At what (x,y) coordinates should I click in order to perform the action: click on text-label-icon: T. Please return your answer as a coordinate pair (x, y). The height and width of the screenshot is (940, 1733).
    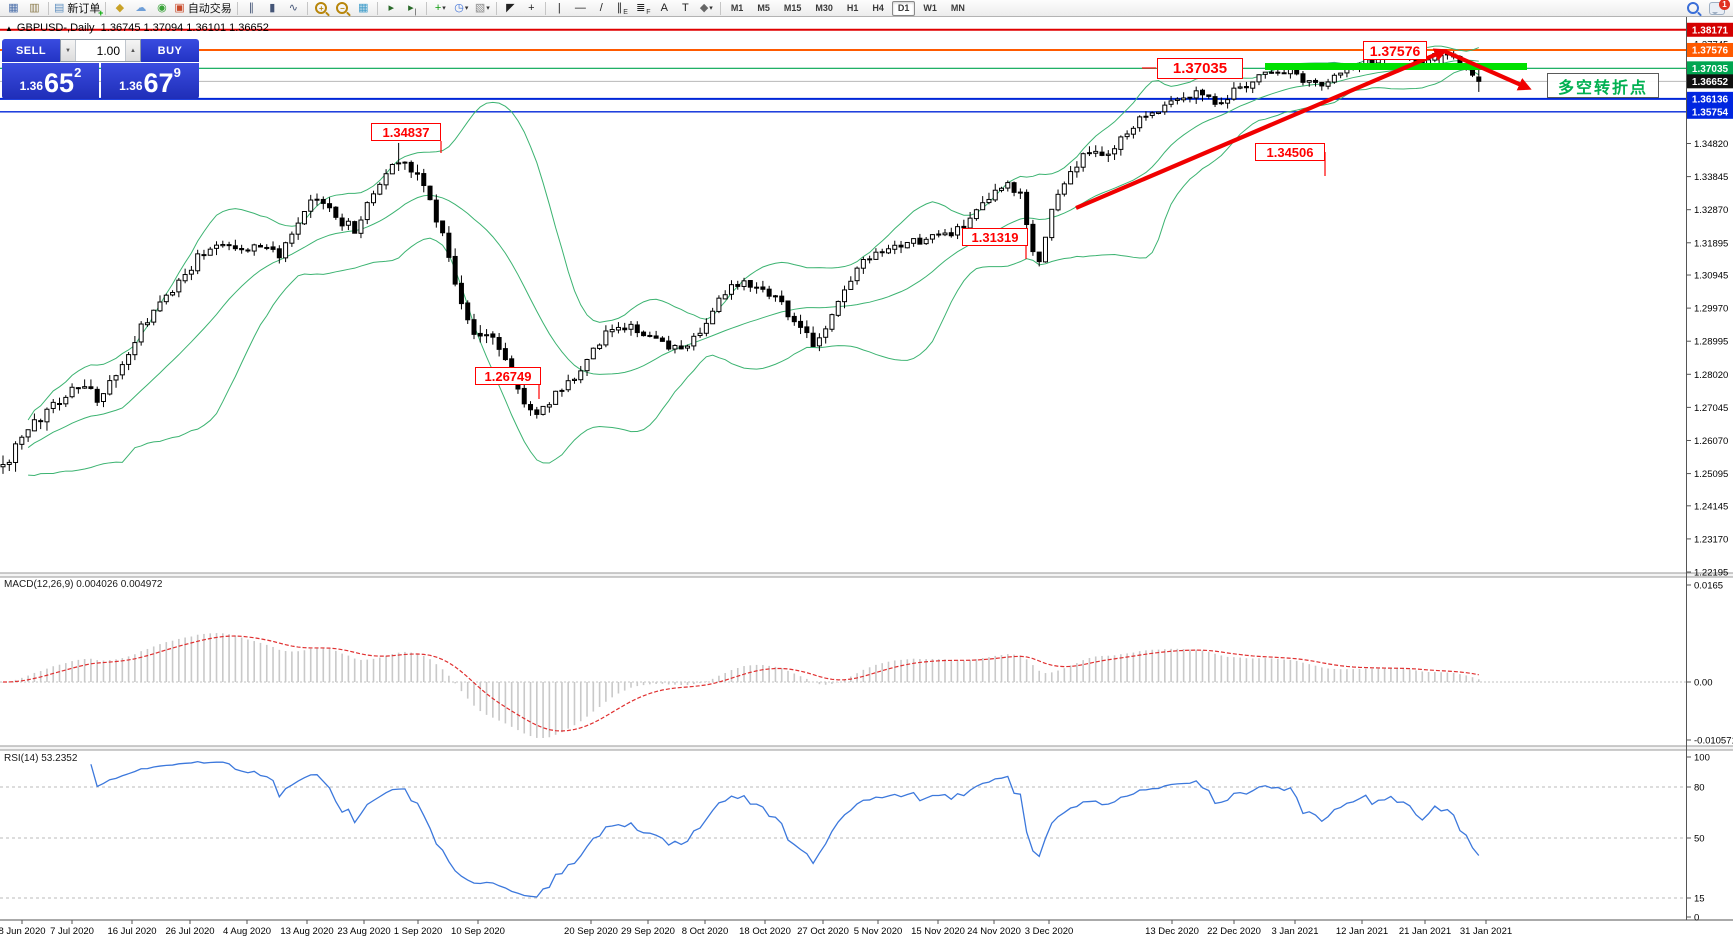
    Looking at the image, I should click on (685, 8).